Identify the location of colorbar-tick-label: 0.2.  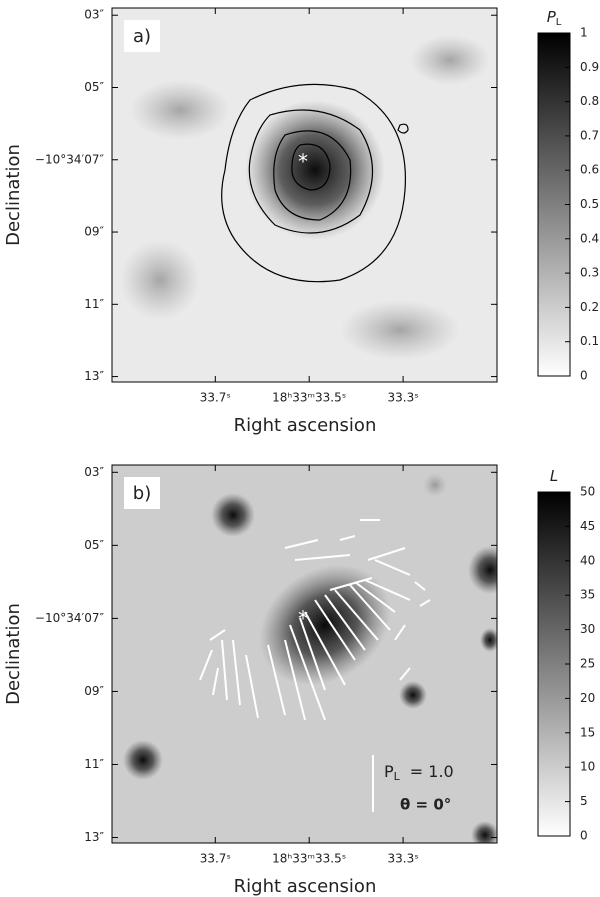
(589, 307).